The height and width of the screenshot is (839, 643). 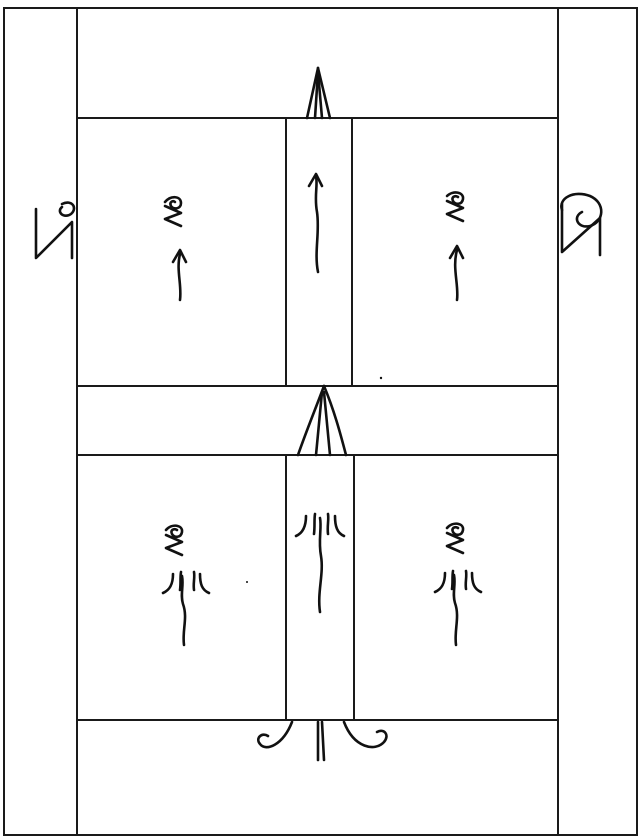 I want to click on right-border-spiral-icon, so click(x=581, y=224).